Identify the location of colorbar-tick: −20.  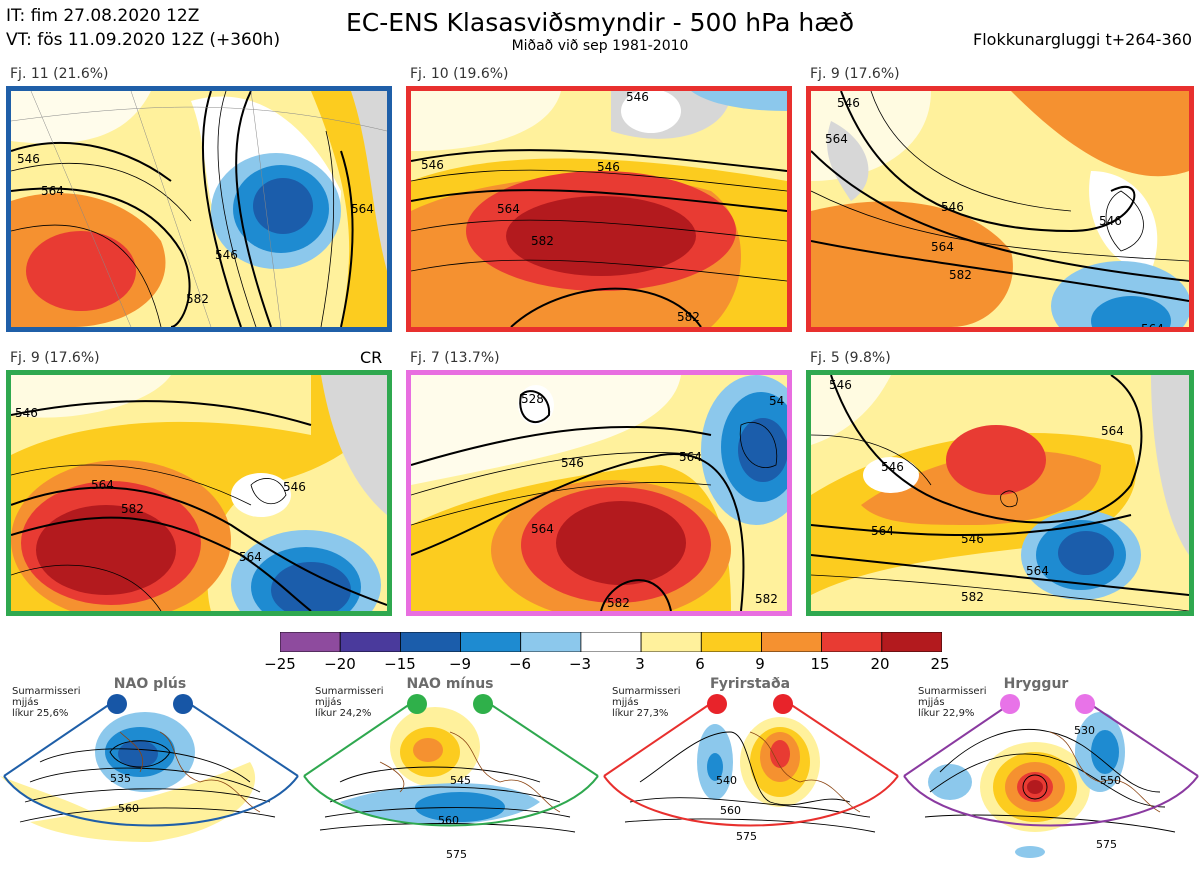
(340, 664).